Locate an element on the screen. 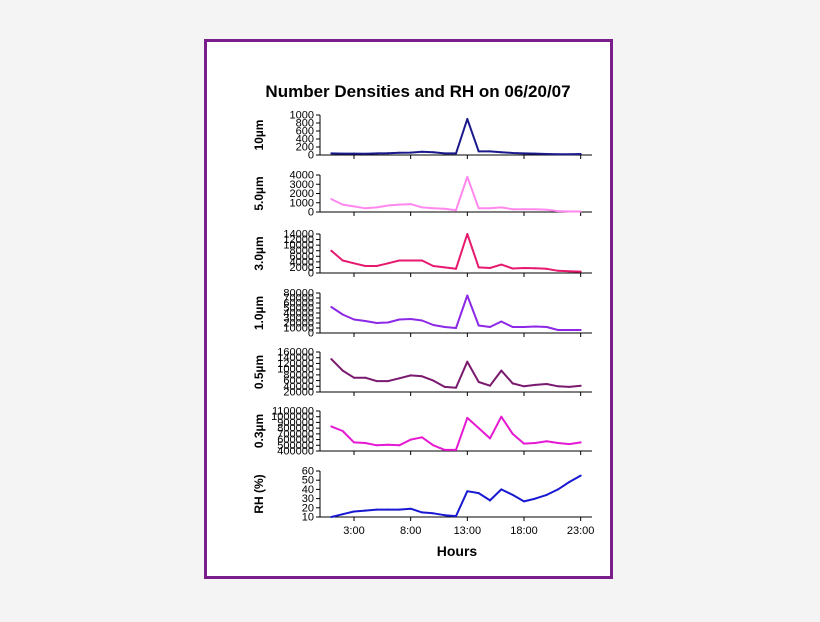 The height and width of the screenshot is (622, 820). y-tick-label: 500000 is located at coordinates (295, 446).